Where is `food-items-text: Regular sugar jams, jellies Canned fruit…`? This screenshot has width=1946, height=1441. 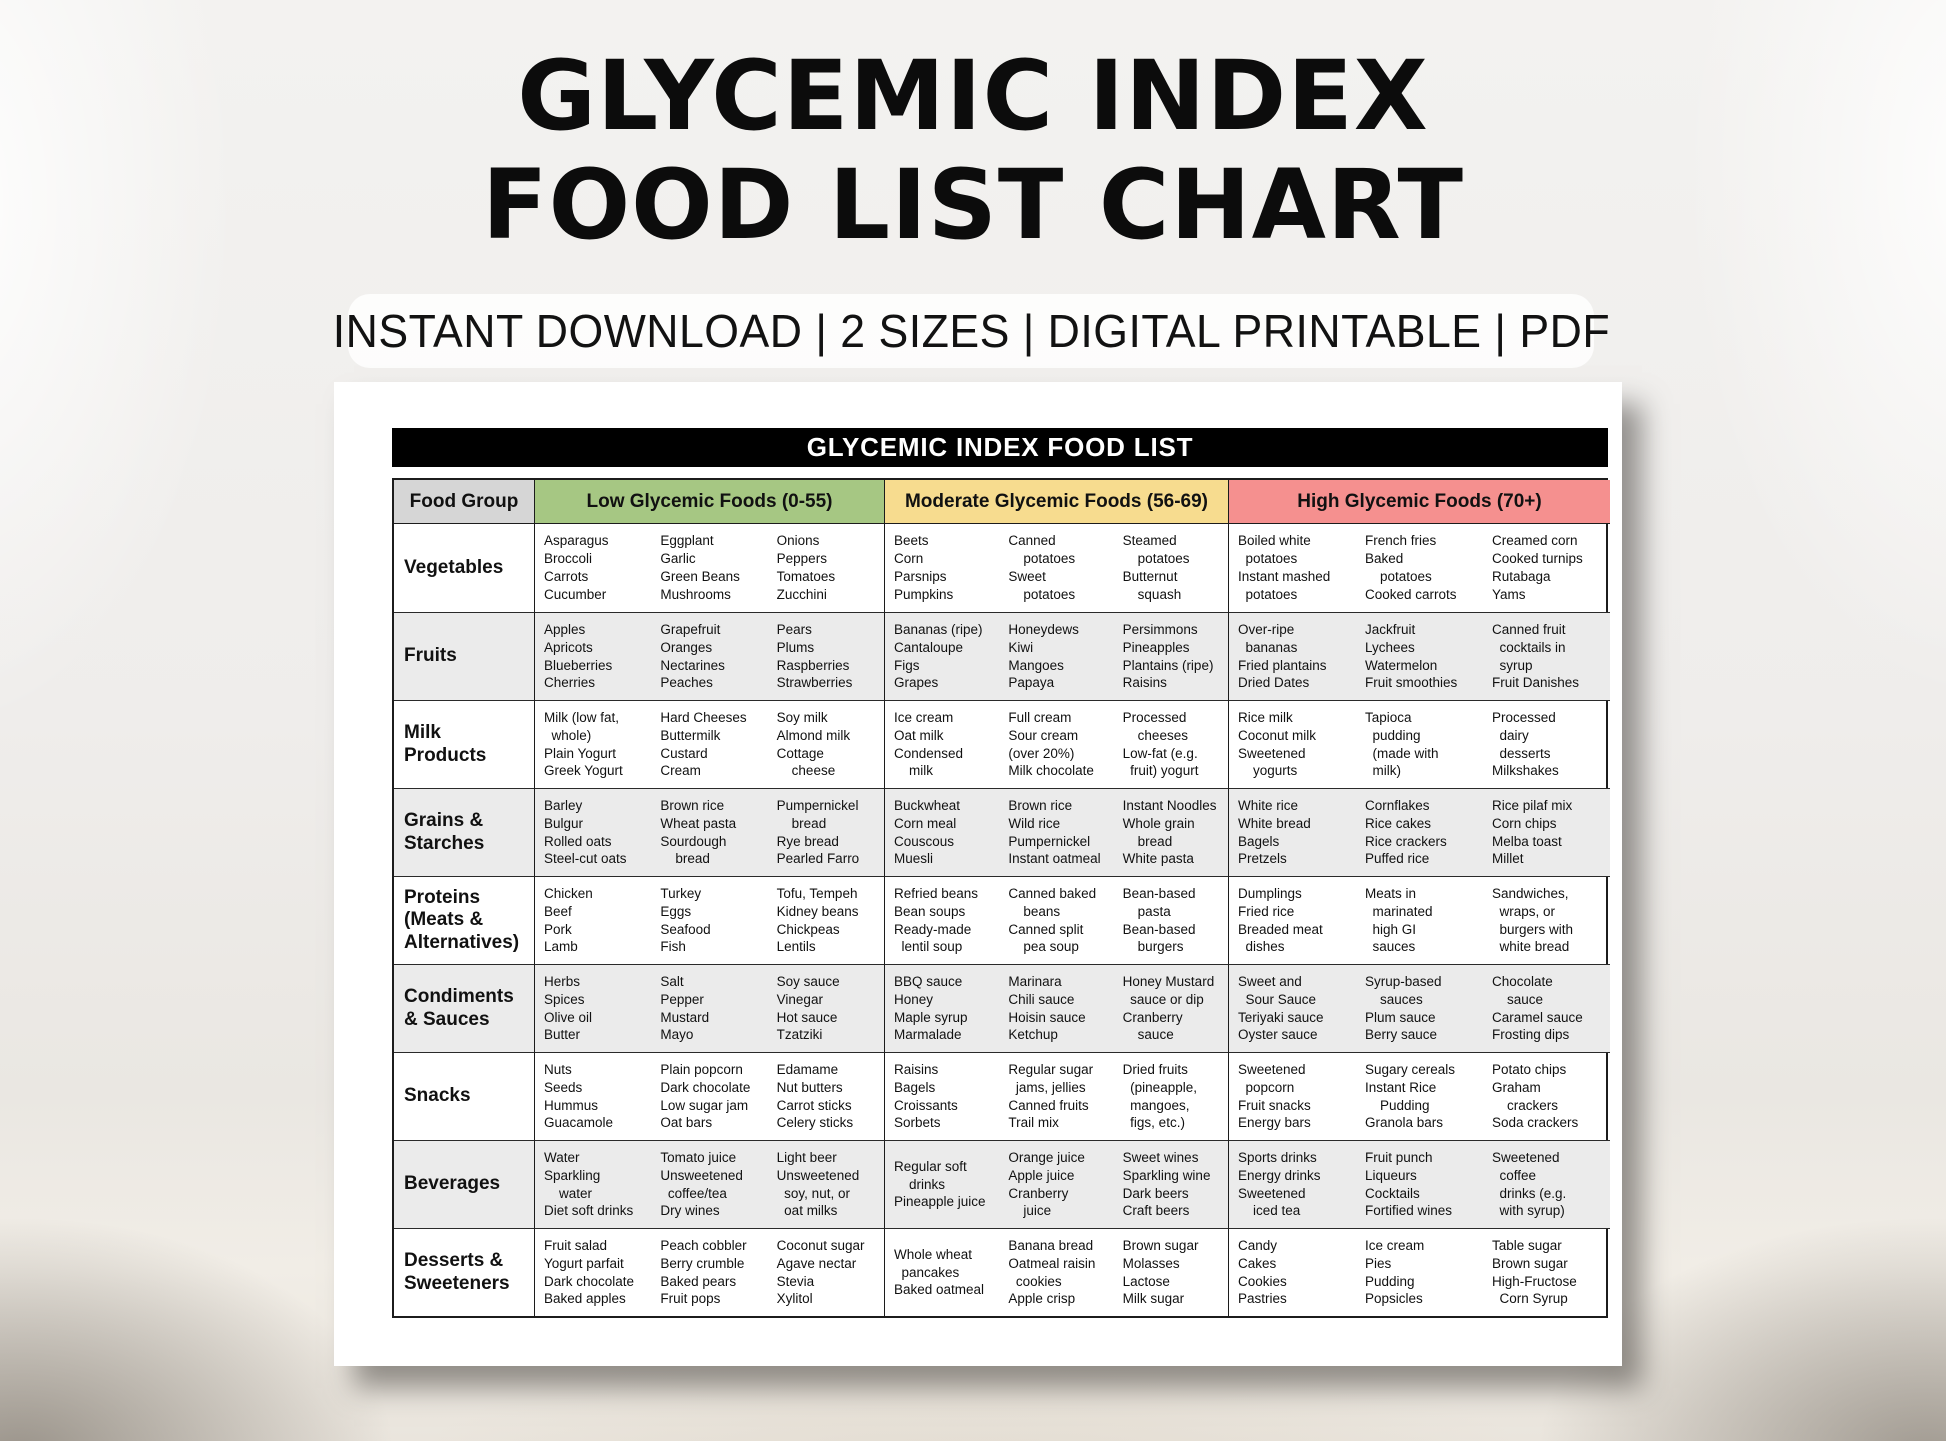
food-items-text: Regular sugar jams, jellies Canned fruit… is located at coordinates (1051, 1096).